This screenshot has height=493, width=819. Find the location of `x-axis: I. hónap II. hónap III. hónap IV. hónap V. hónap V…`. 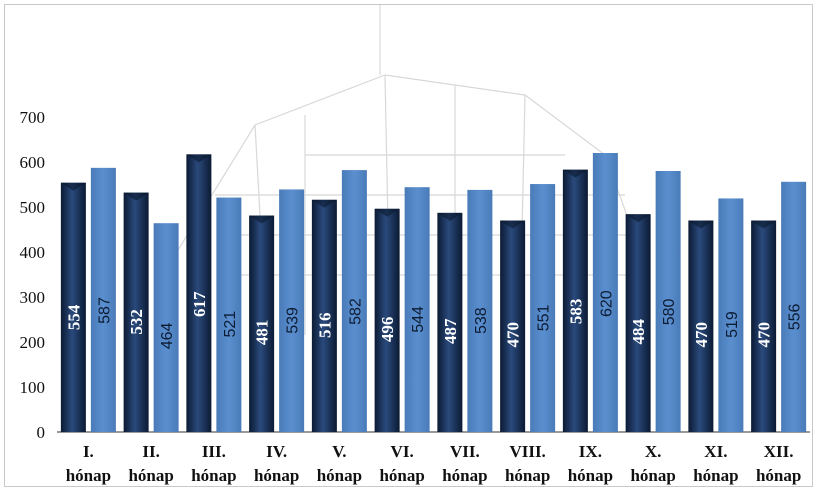

x-axis: I. hónap II. hónap III. hónap IV. hónap V. hónap V… is located at coordinates (434, 463).